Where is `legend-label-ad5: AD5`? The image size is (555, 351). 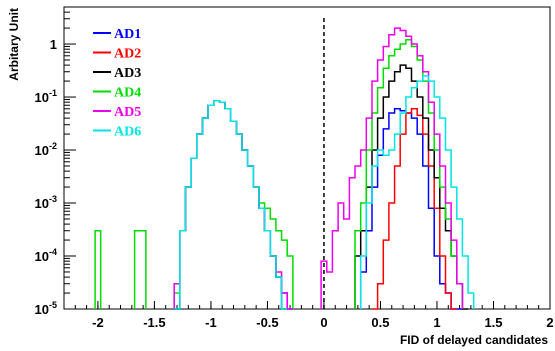
legend-label-ad5: AD5 is located at coordinates (127, 112).